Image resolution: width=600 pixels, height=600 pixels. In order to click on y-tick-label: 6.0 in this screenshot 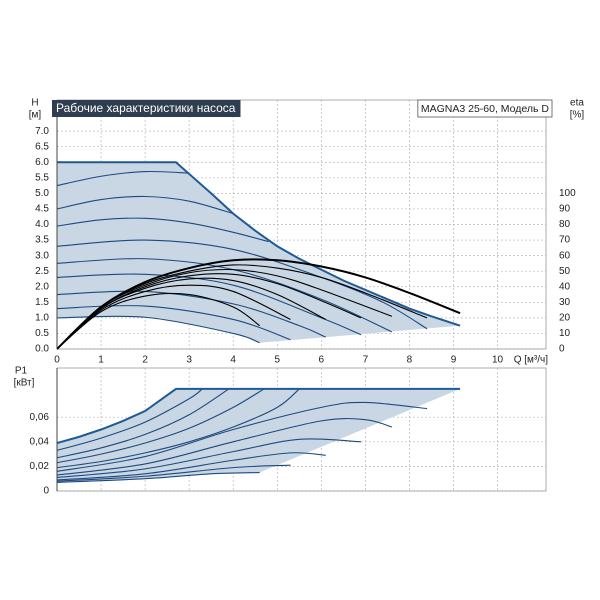, I will do `click(42, 162)`.